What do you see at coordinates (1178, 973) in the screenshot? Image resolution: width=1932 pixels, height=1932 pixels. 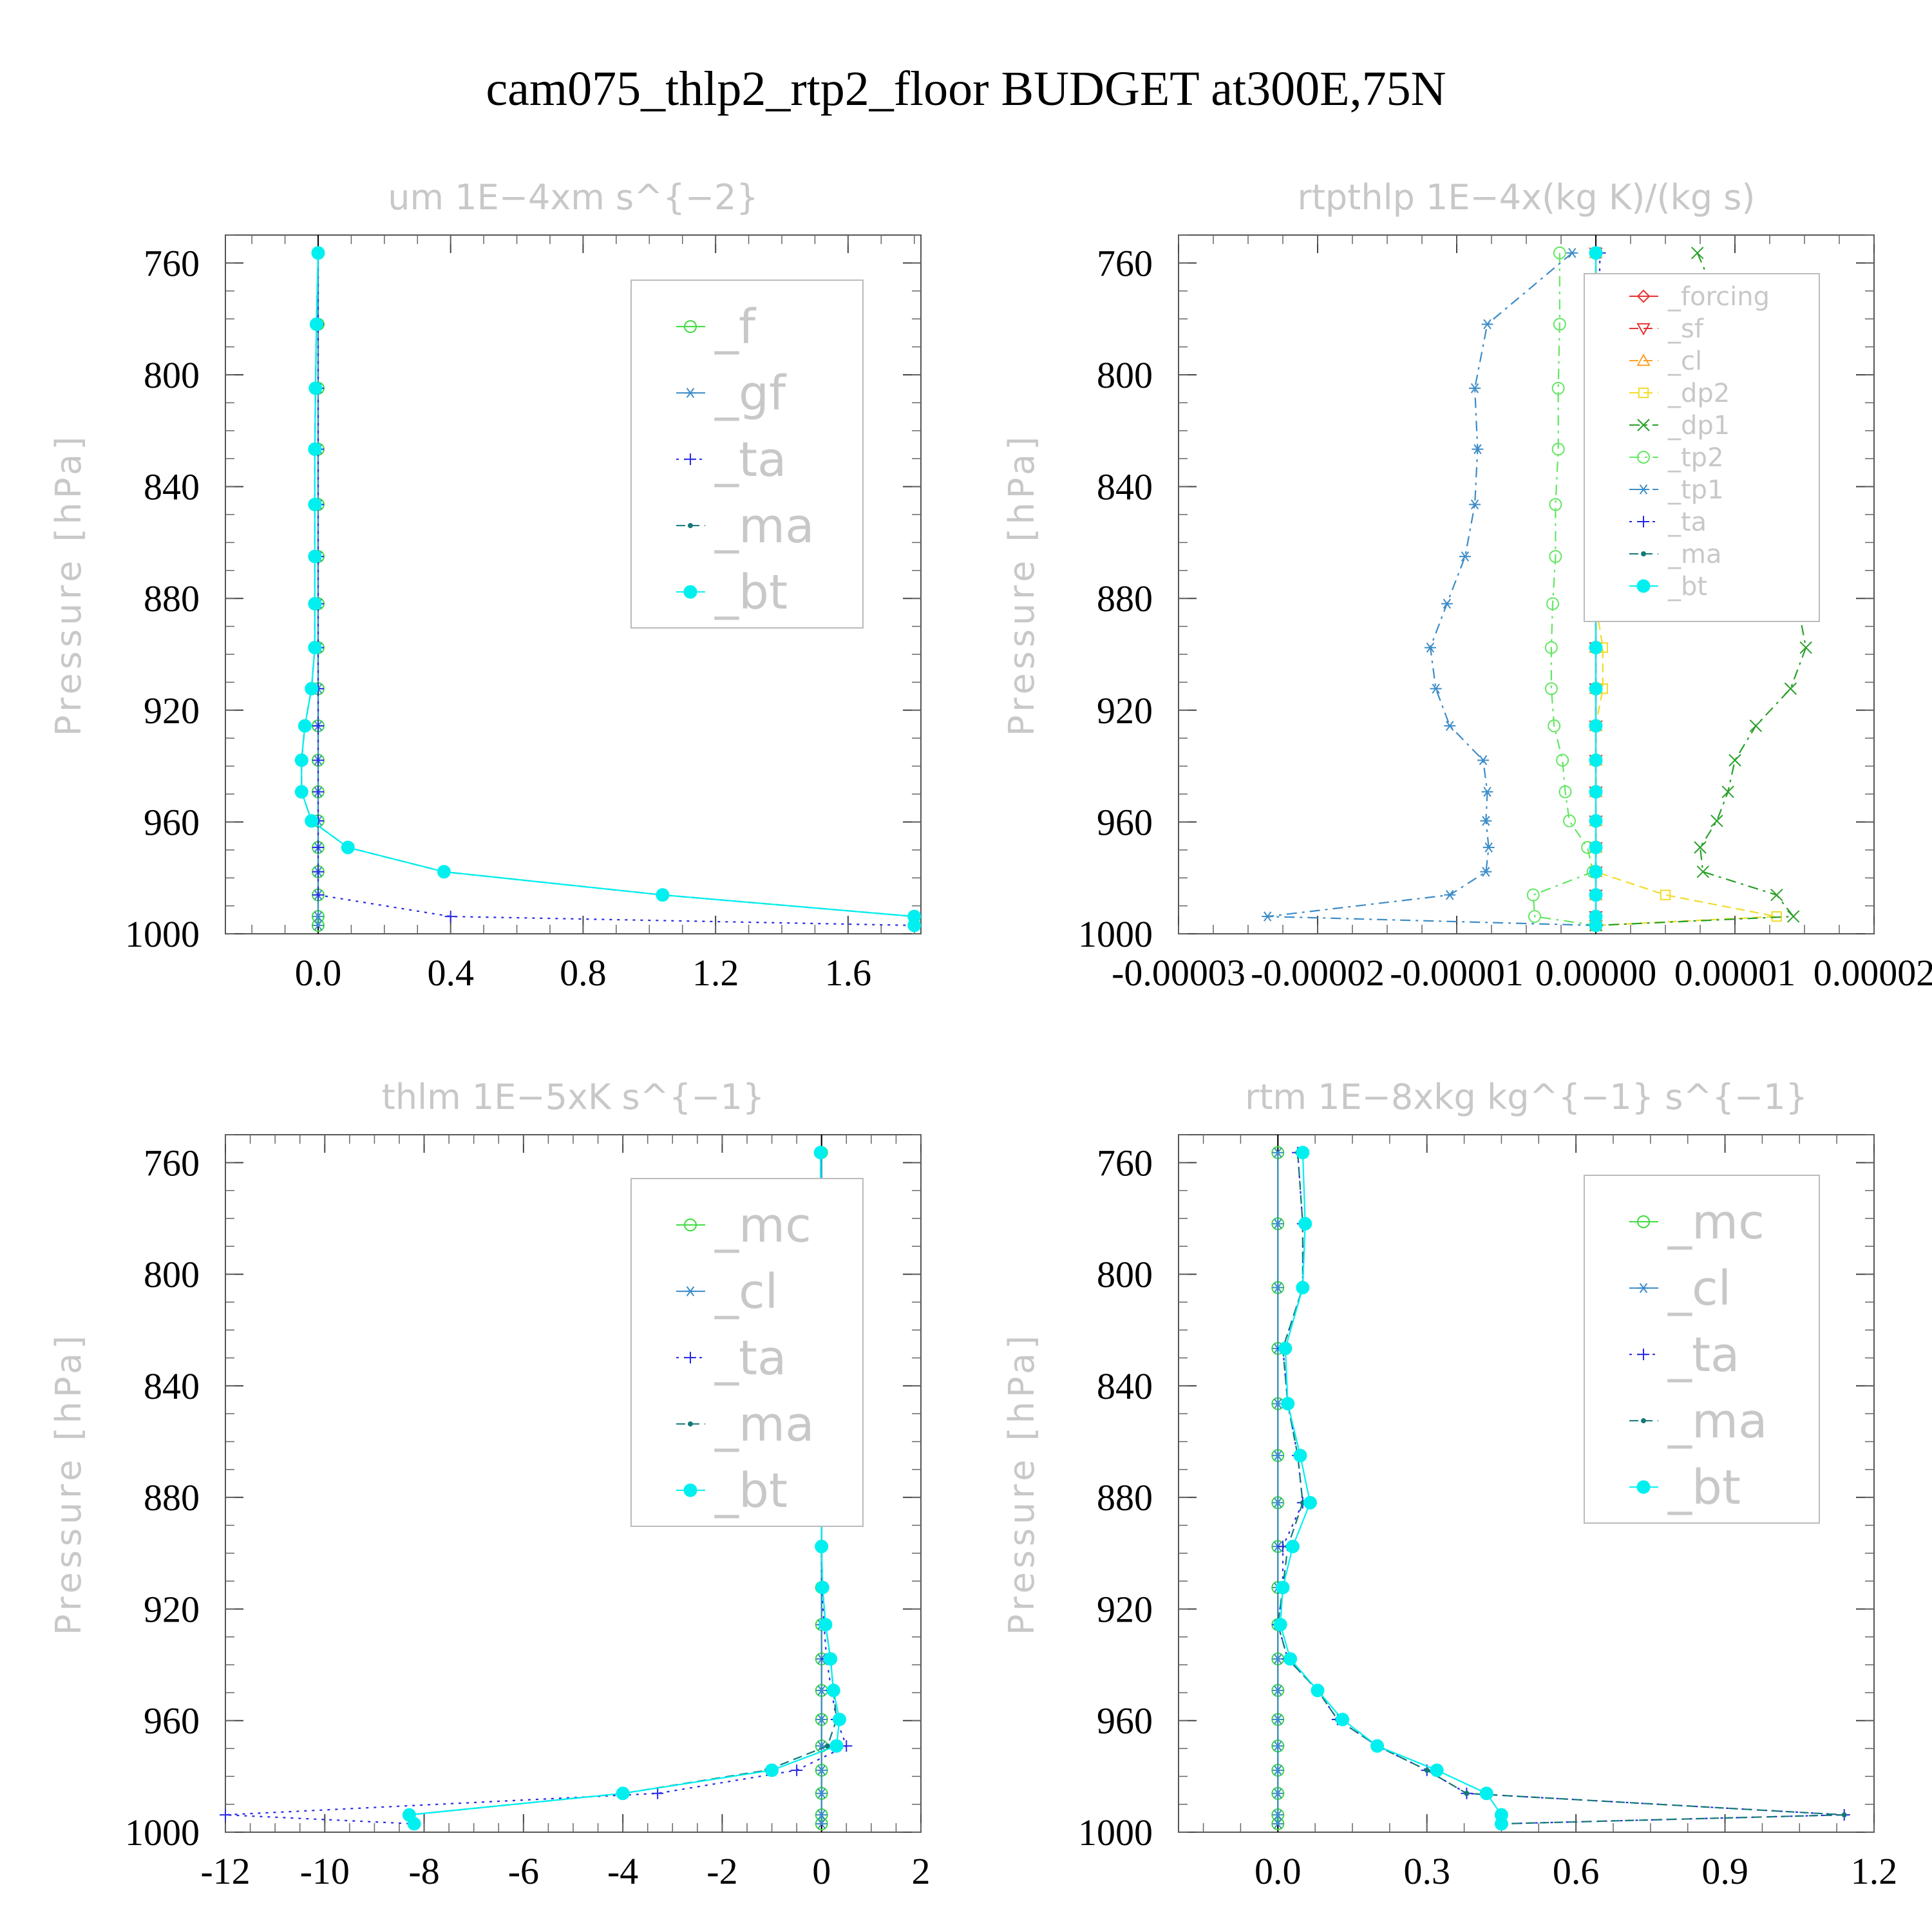 I see `x-tick-label: -0.00003` at bounding box center [1178, 973].